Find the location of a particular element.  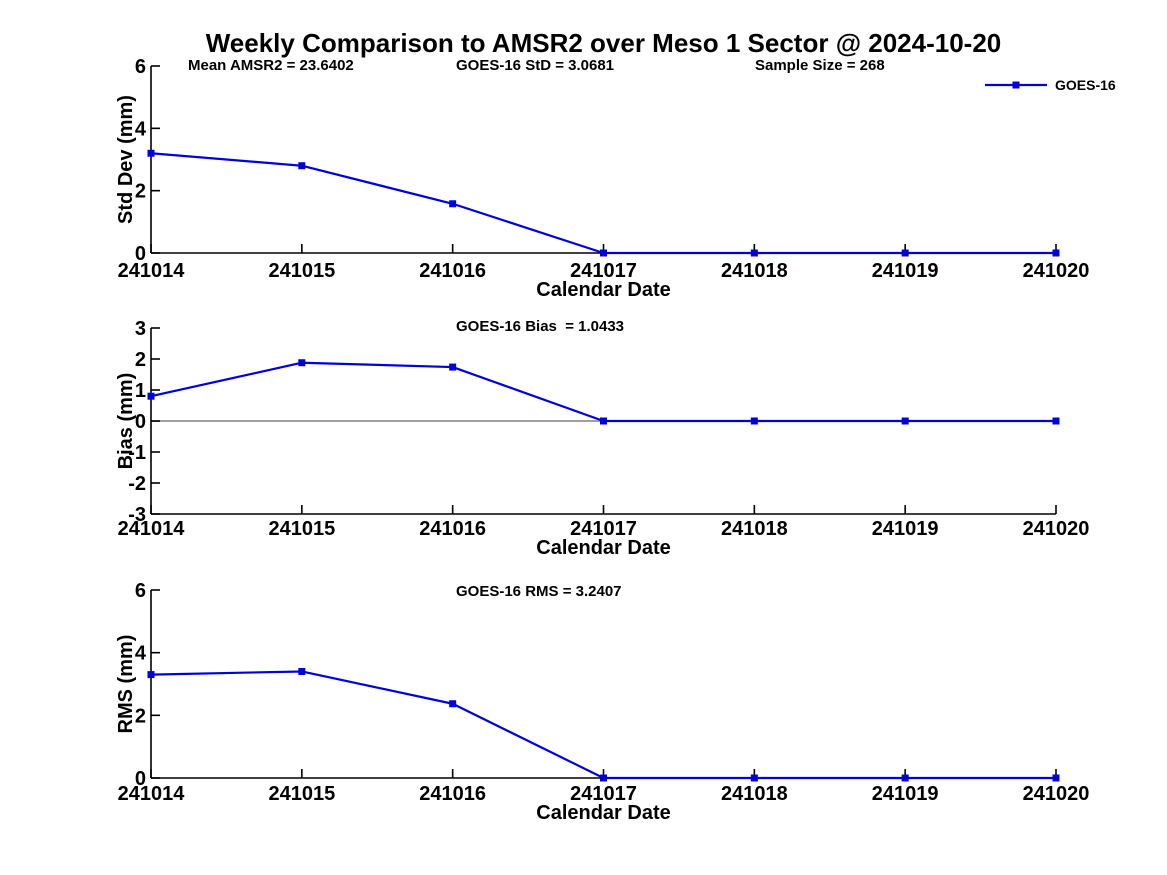

std-dev-x-tick-label: 241020 is located at coordinates (1056, 271).